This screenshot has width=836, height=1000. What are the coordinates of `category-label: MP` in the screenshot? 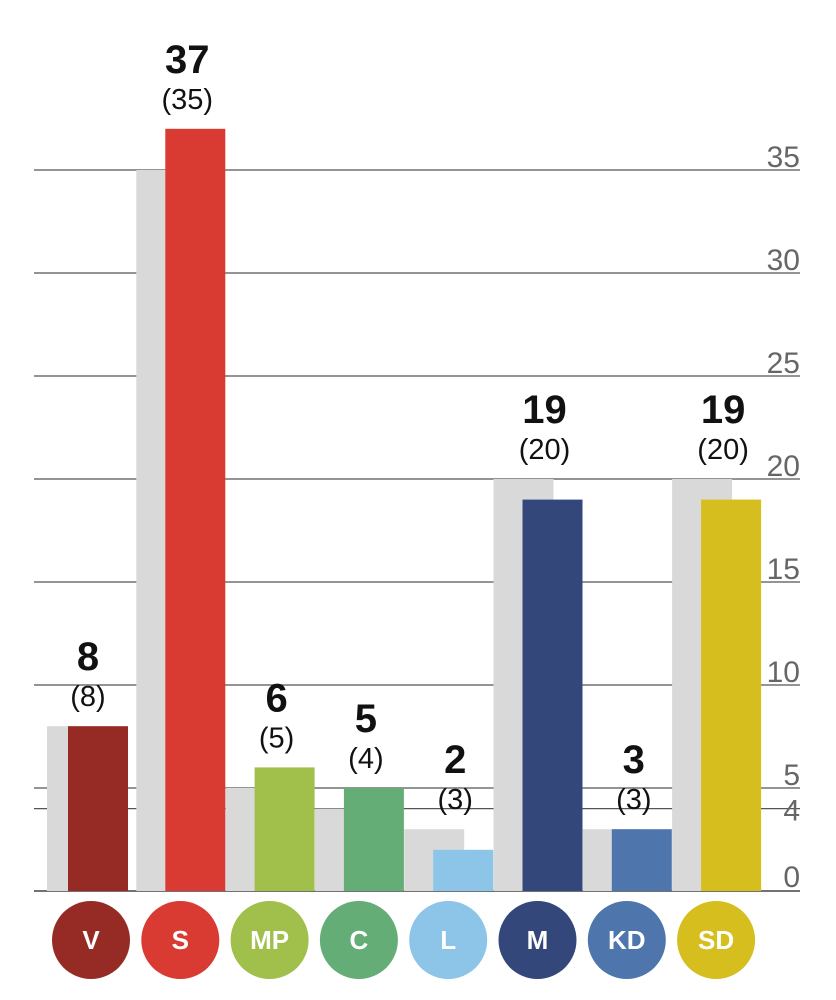 It's located at (269, 940).